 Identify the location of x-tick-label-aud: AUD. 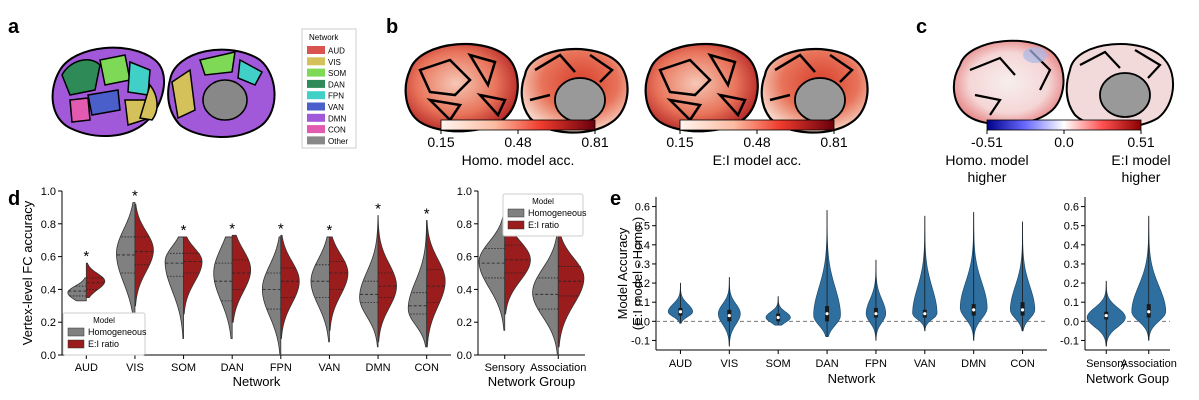
(86, 368).